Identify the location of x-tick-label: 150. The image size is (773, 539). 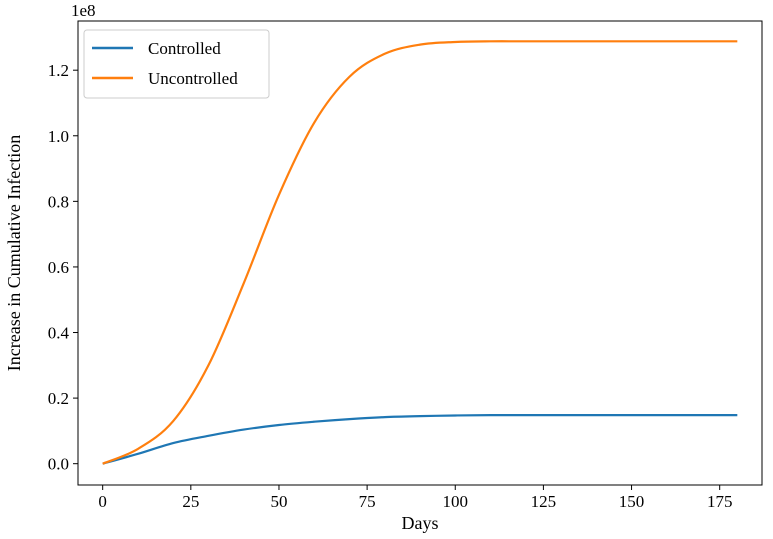
(632, 501).